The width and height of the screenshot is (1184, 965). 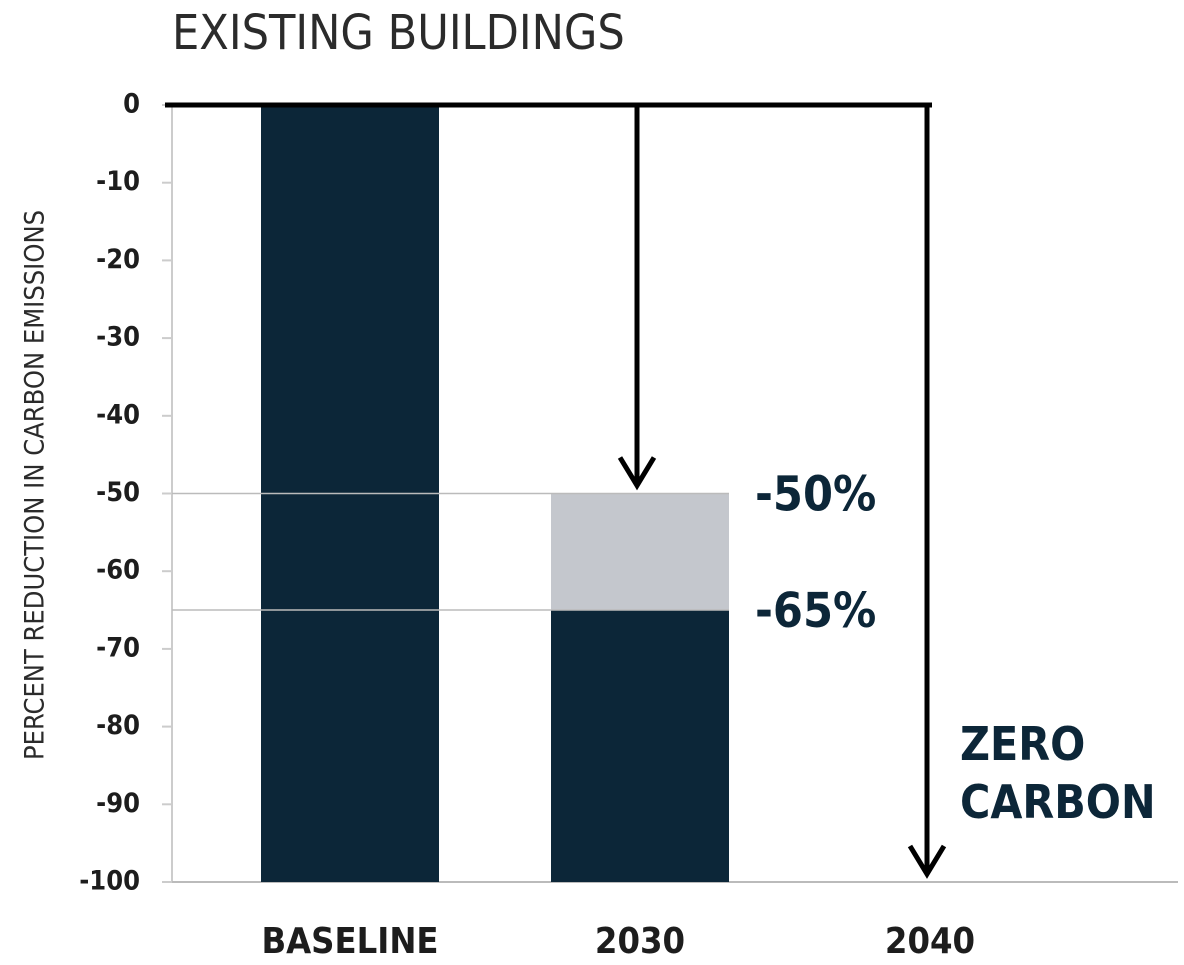 What do you see at coordinates (118, 647) in the screenshot?
I see `y-tick-label: -70` at bounding box center [118, 647].